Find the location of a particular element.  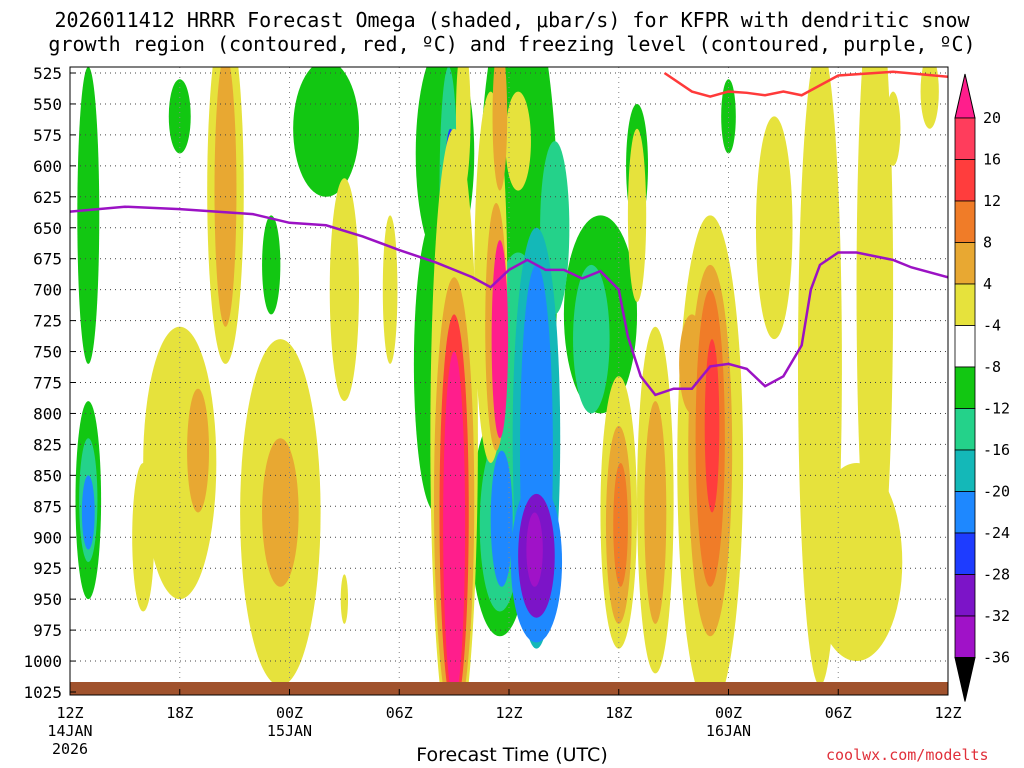

y-tick-label: 950 is located at coordinates (47, 599).